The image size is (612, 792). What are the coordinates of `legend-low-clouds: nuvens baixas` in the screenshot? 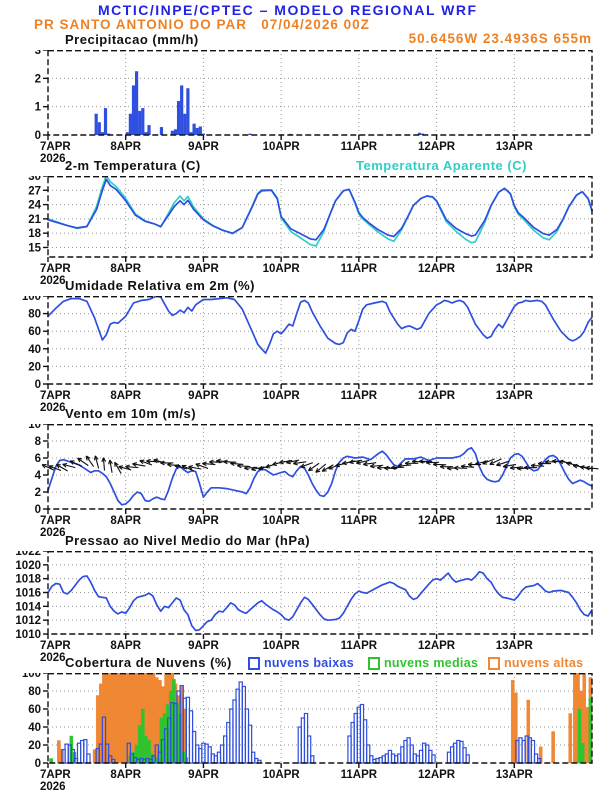 It's located at (301, 663).